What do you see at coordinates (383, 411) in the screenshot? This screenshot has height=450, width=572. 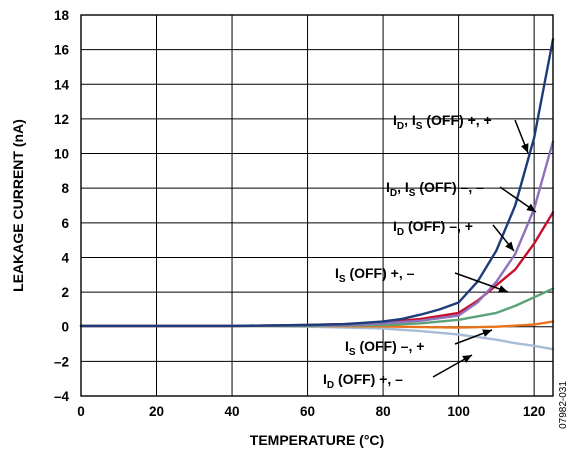 I see `x-tick-label: 80` at bounding box center [383, 411].